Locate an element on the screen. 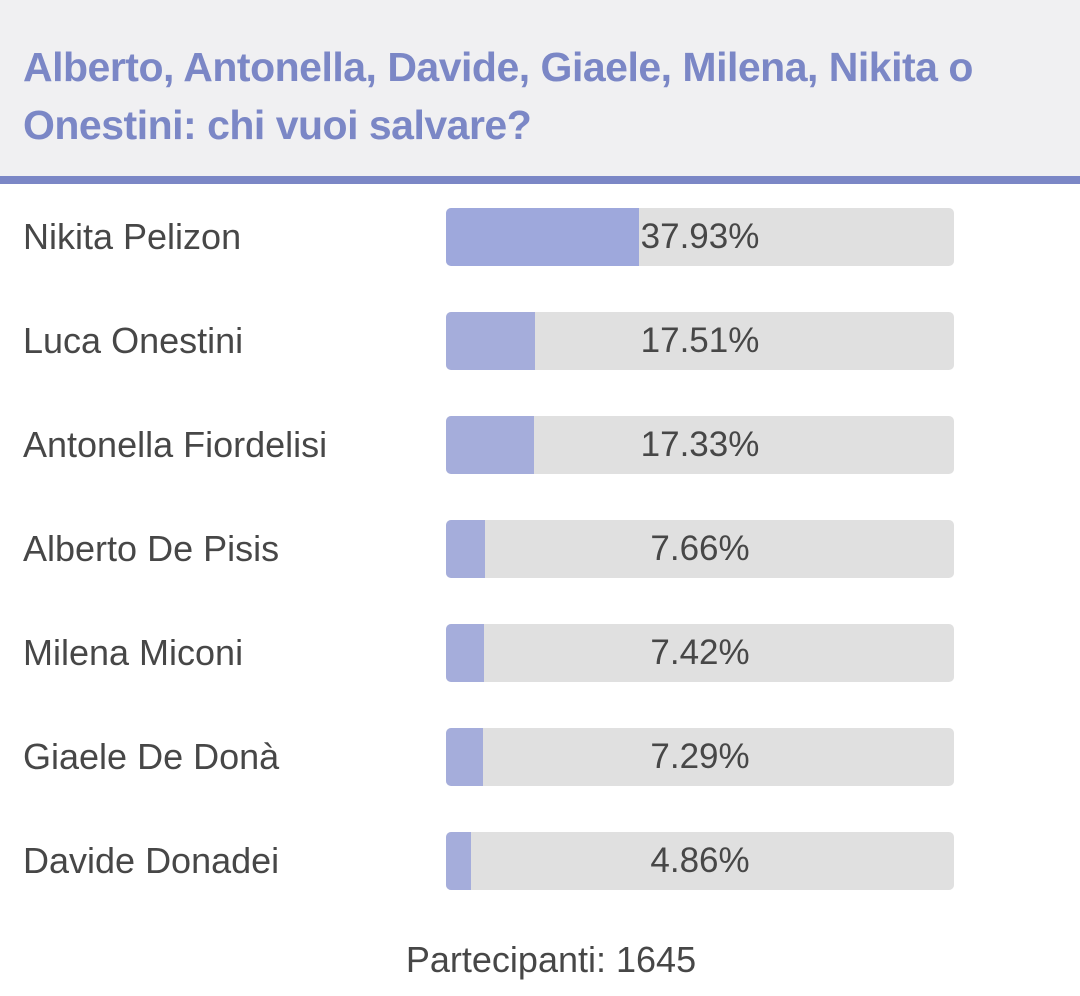 The width and height of the screenshot is (1080, 996). result-bar: 17.51% is located at coordinates (700, 341).